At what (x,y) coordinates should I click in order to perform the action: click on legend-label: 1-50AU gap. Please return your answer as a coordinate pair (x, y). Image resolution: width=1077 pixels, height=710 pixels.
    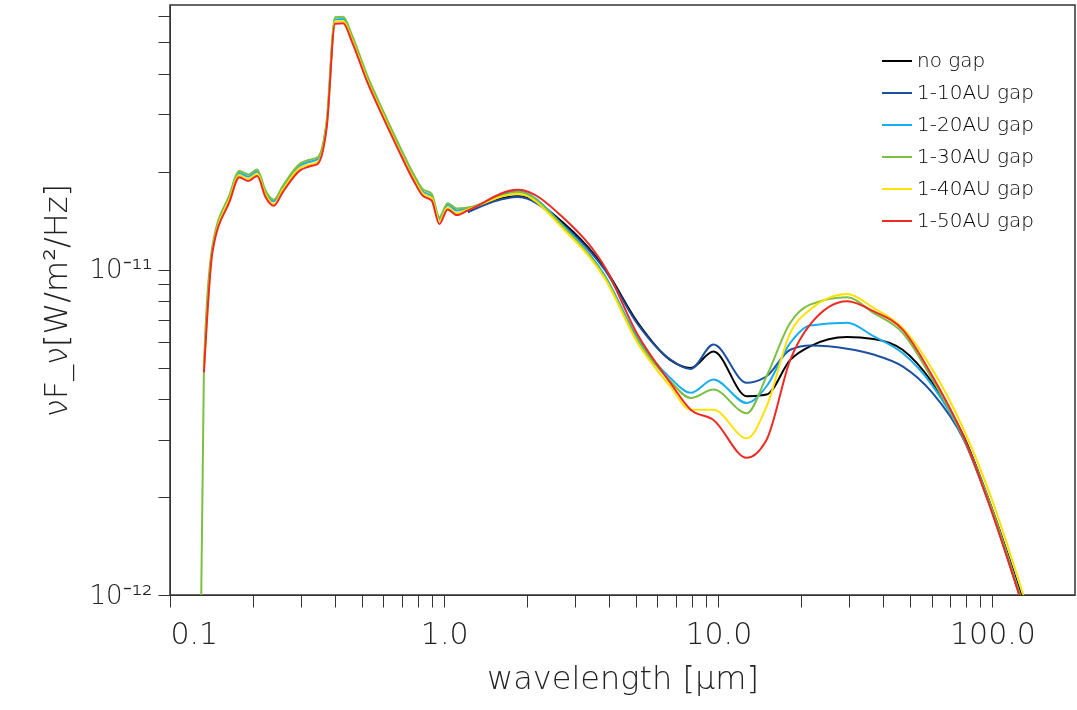
    Looking at the image, I should click on (976, 220).